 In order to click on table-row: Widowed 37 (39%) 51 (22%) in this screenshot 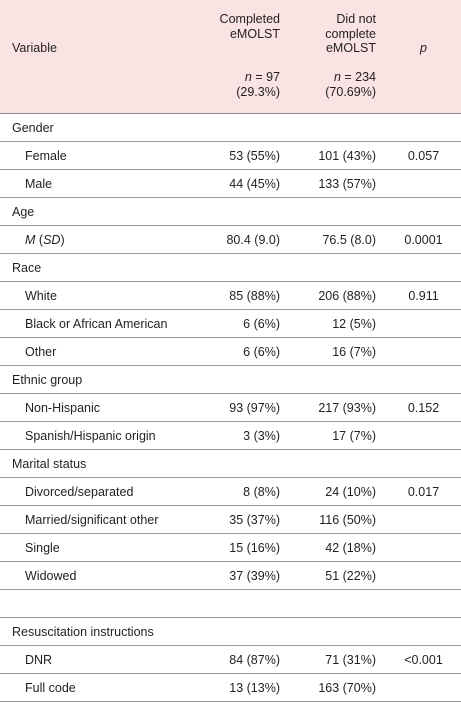, I will do `click(230, 575)`.